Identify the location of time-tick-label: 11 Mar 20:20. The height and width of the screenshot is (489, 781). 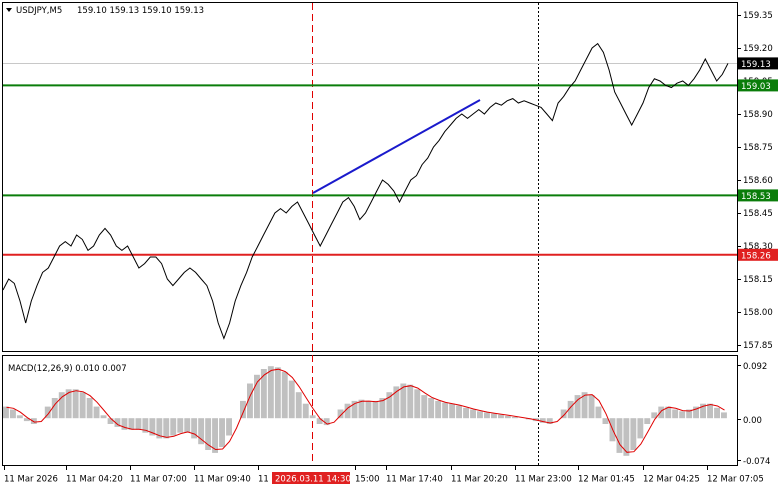
(479, 480).